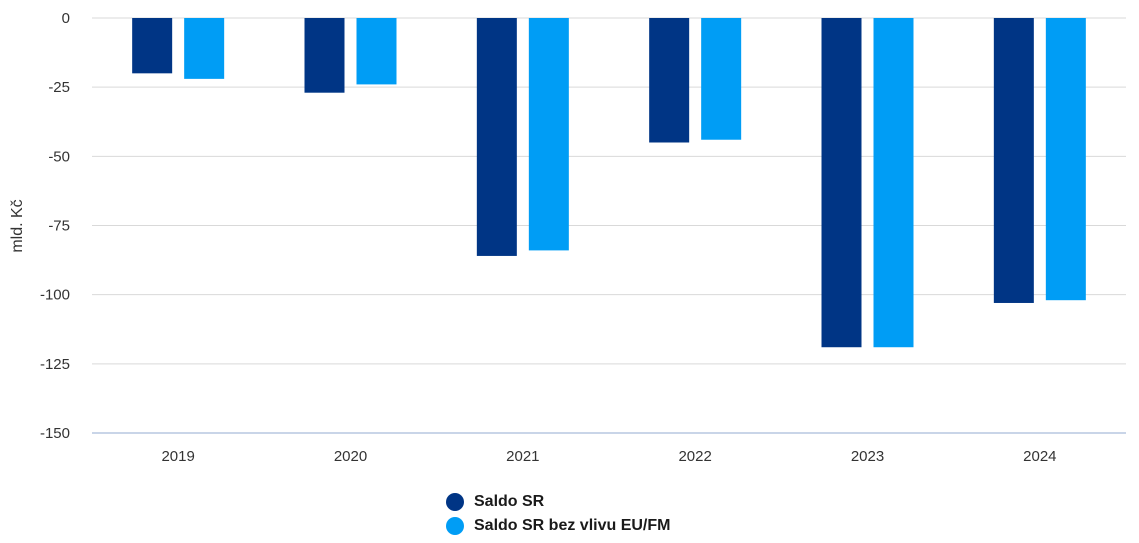 The image size is (1139, 543). Describe the element at coordinates (59, 87) in the screenshot. I see `y-tick-label: -25` at that location.